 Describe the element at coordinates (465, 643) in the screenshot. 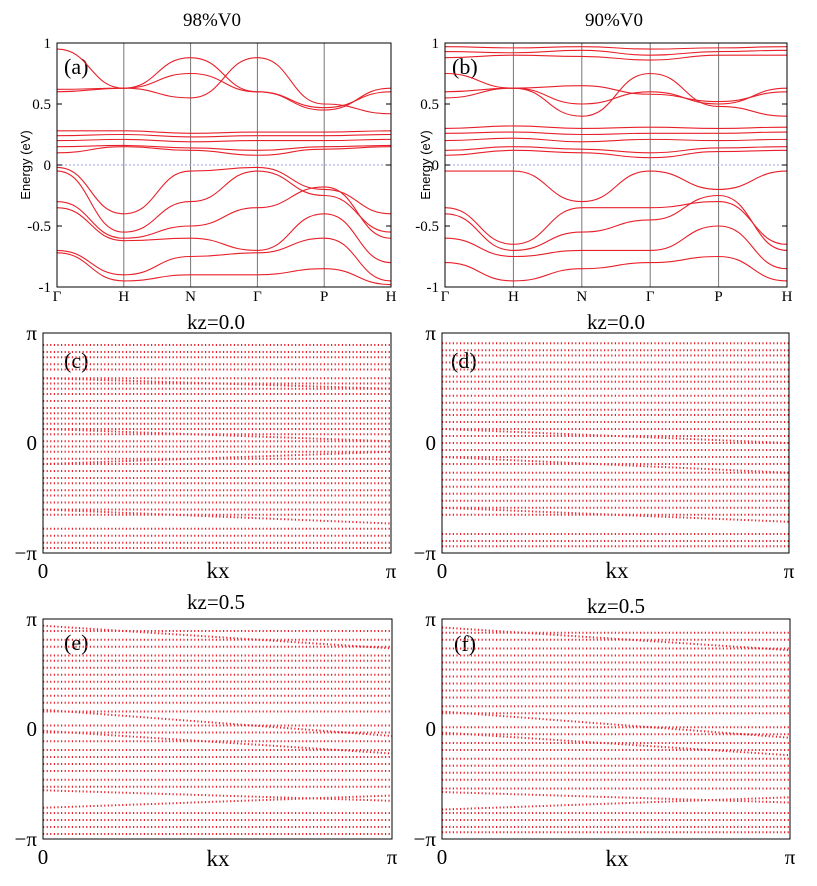

I see `panel-label: (f)` at that location.